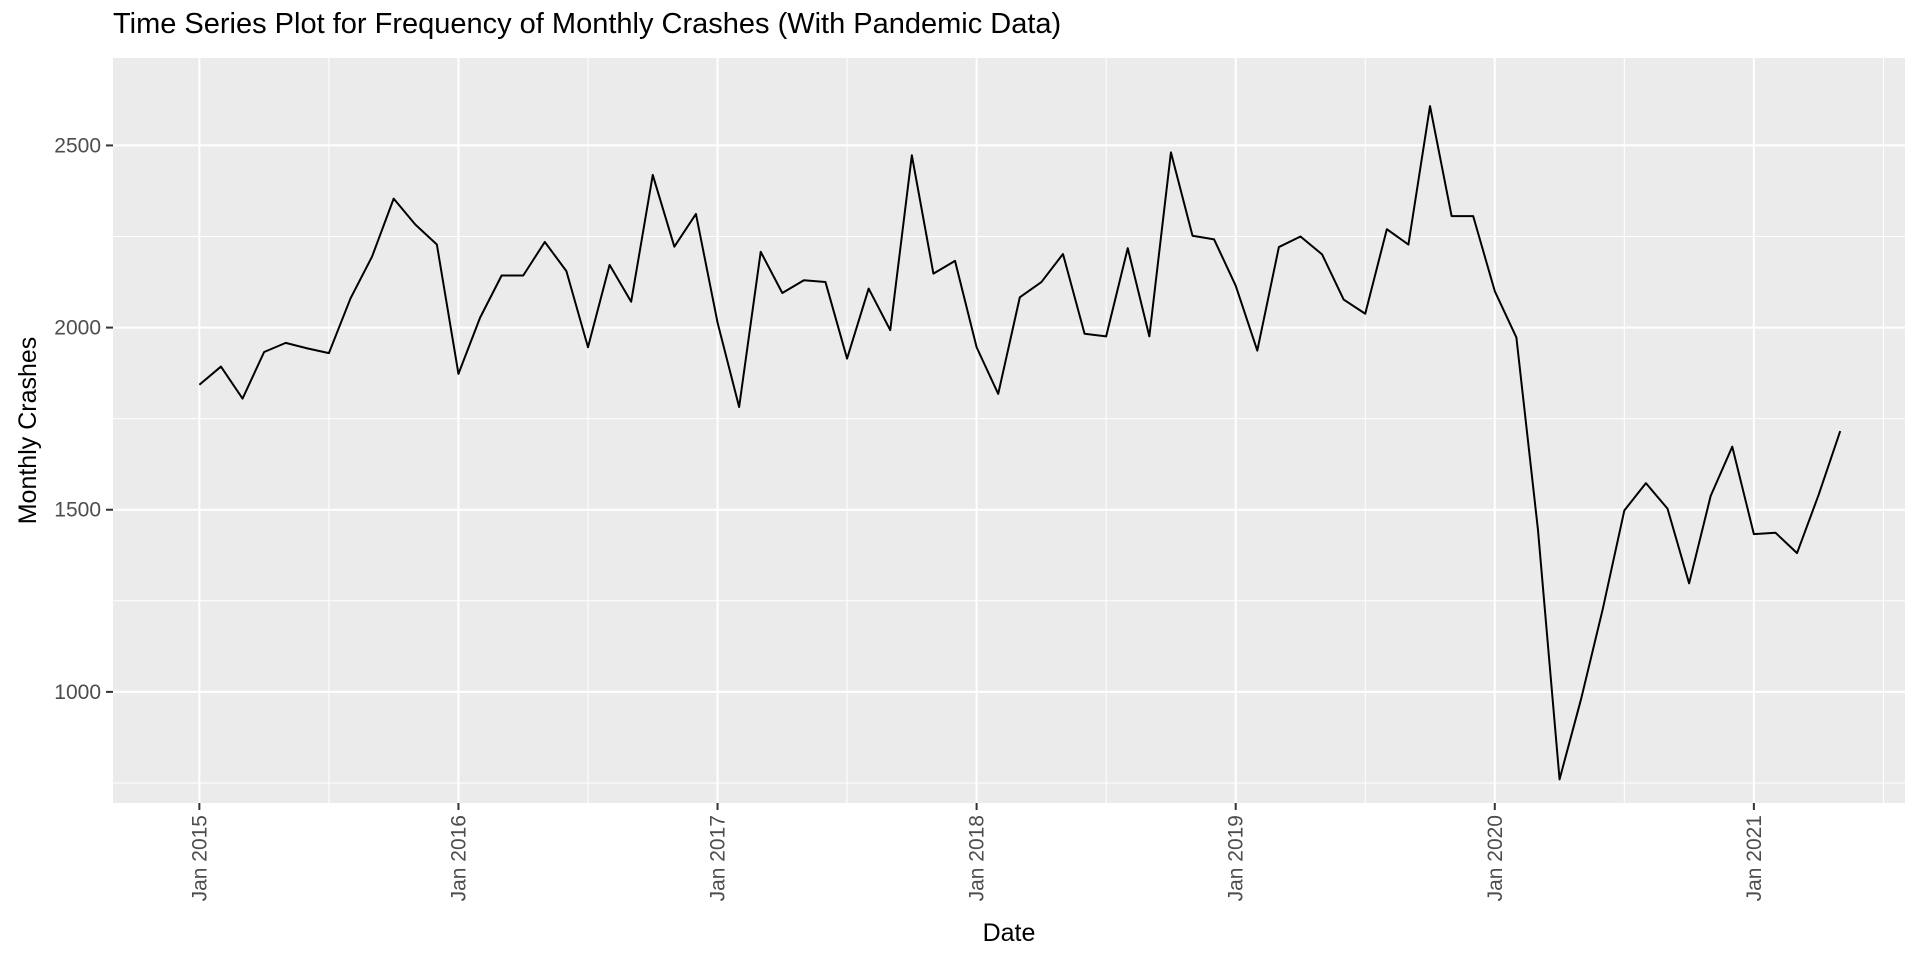  I want to click on x-tick-label: Jan 2021, so click(1754, 858).